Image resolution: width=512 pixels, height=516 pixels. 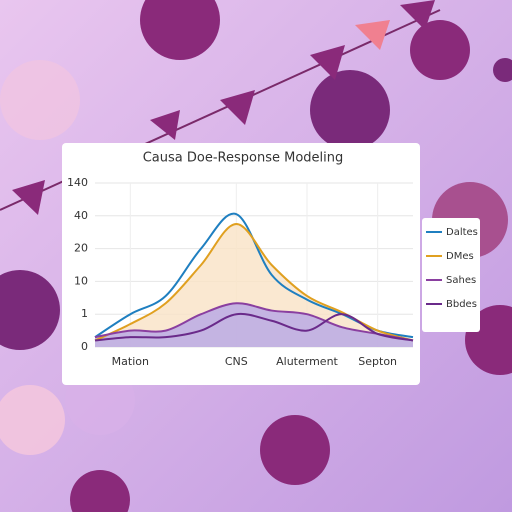 I want to click on legend-label: Bbdes, so click(x=461, y=304).